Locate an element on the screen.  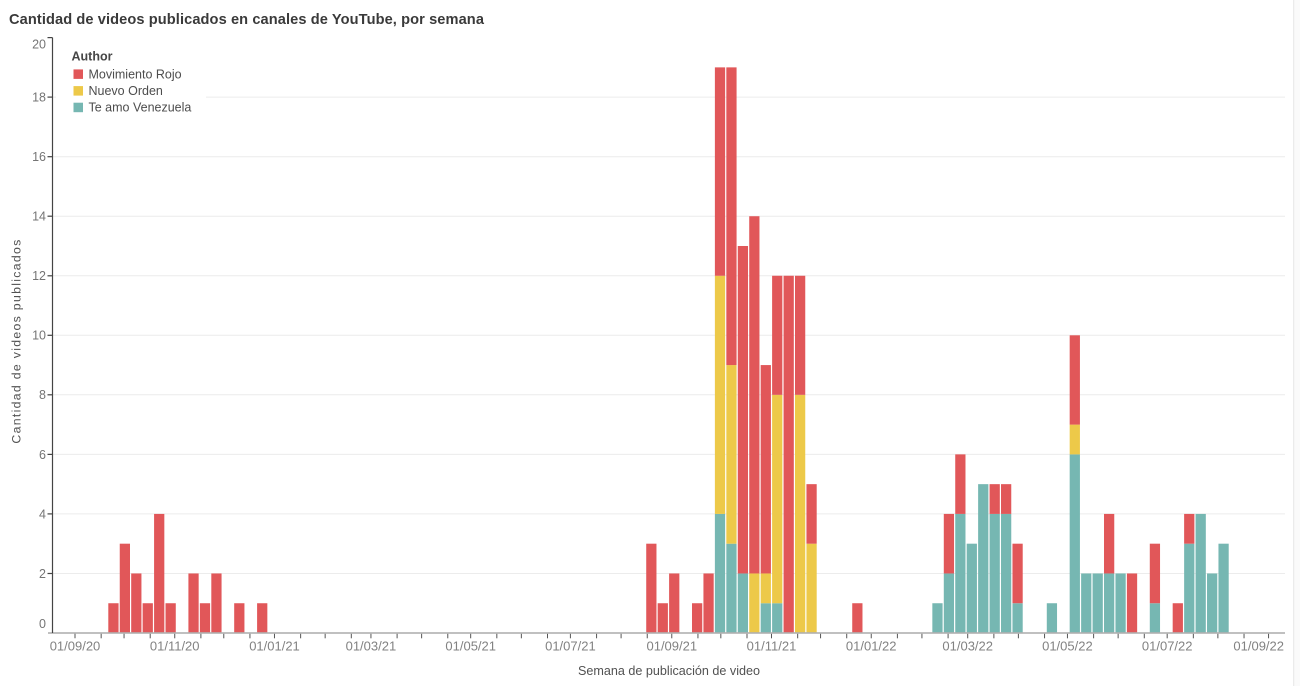
svg-text: Cantidad de videos publicados is located at coordinates (17, 340).